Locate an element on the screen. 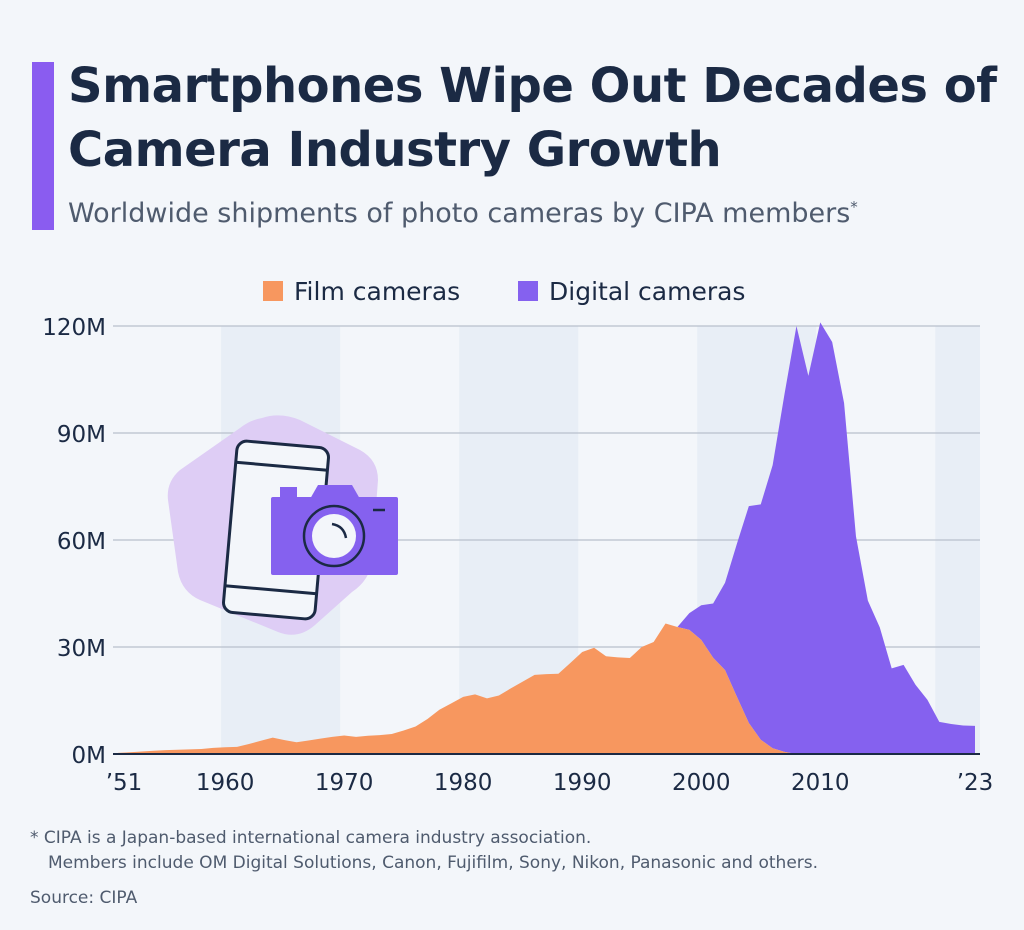 The image size is (1024, 930). film-cameras-area is located at coordinates (457, 688).